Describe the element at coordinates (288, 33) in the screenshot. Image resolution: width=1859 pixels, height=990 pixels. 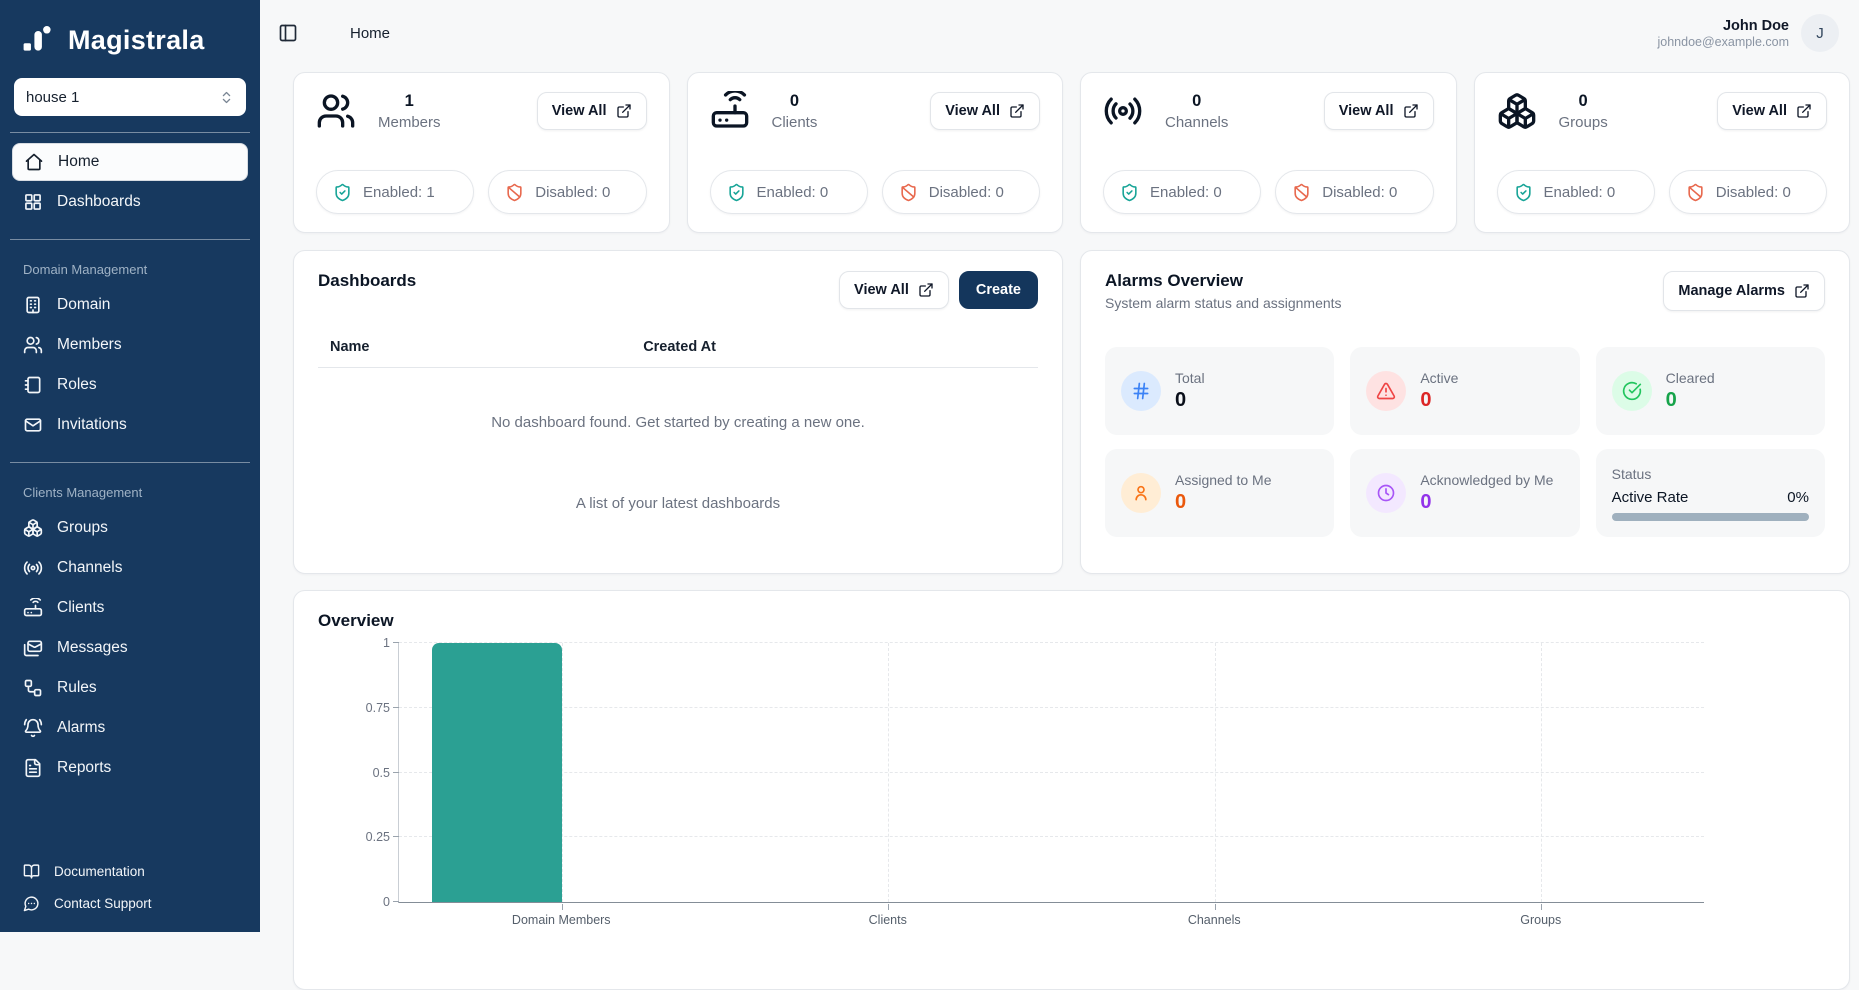
I see `sidebar-toggle-button` at that location.